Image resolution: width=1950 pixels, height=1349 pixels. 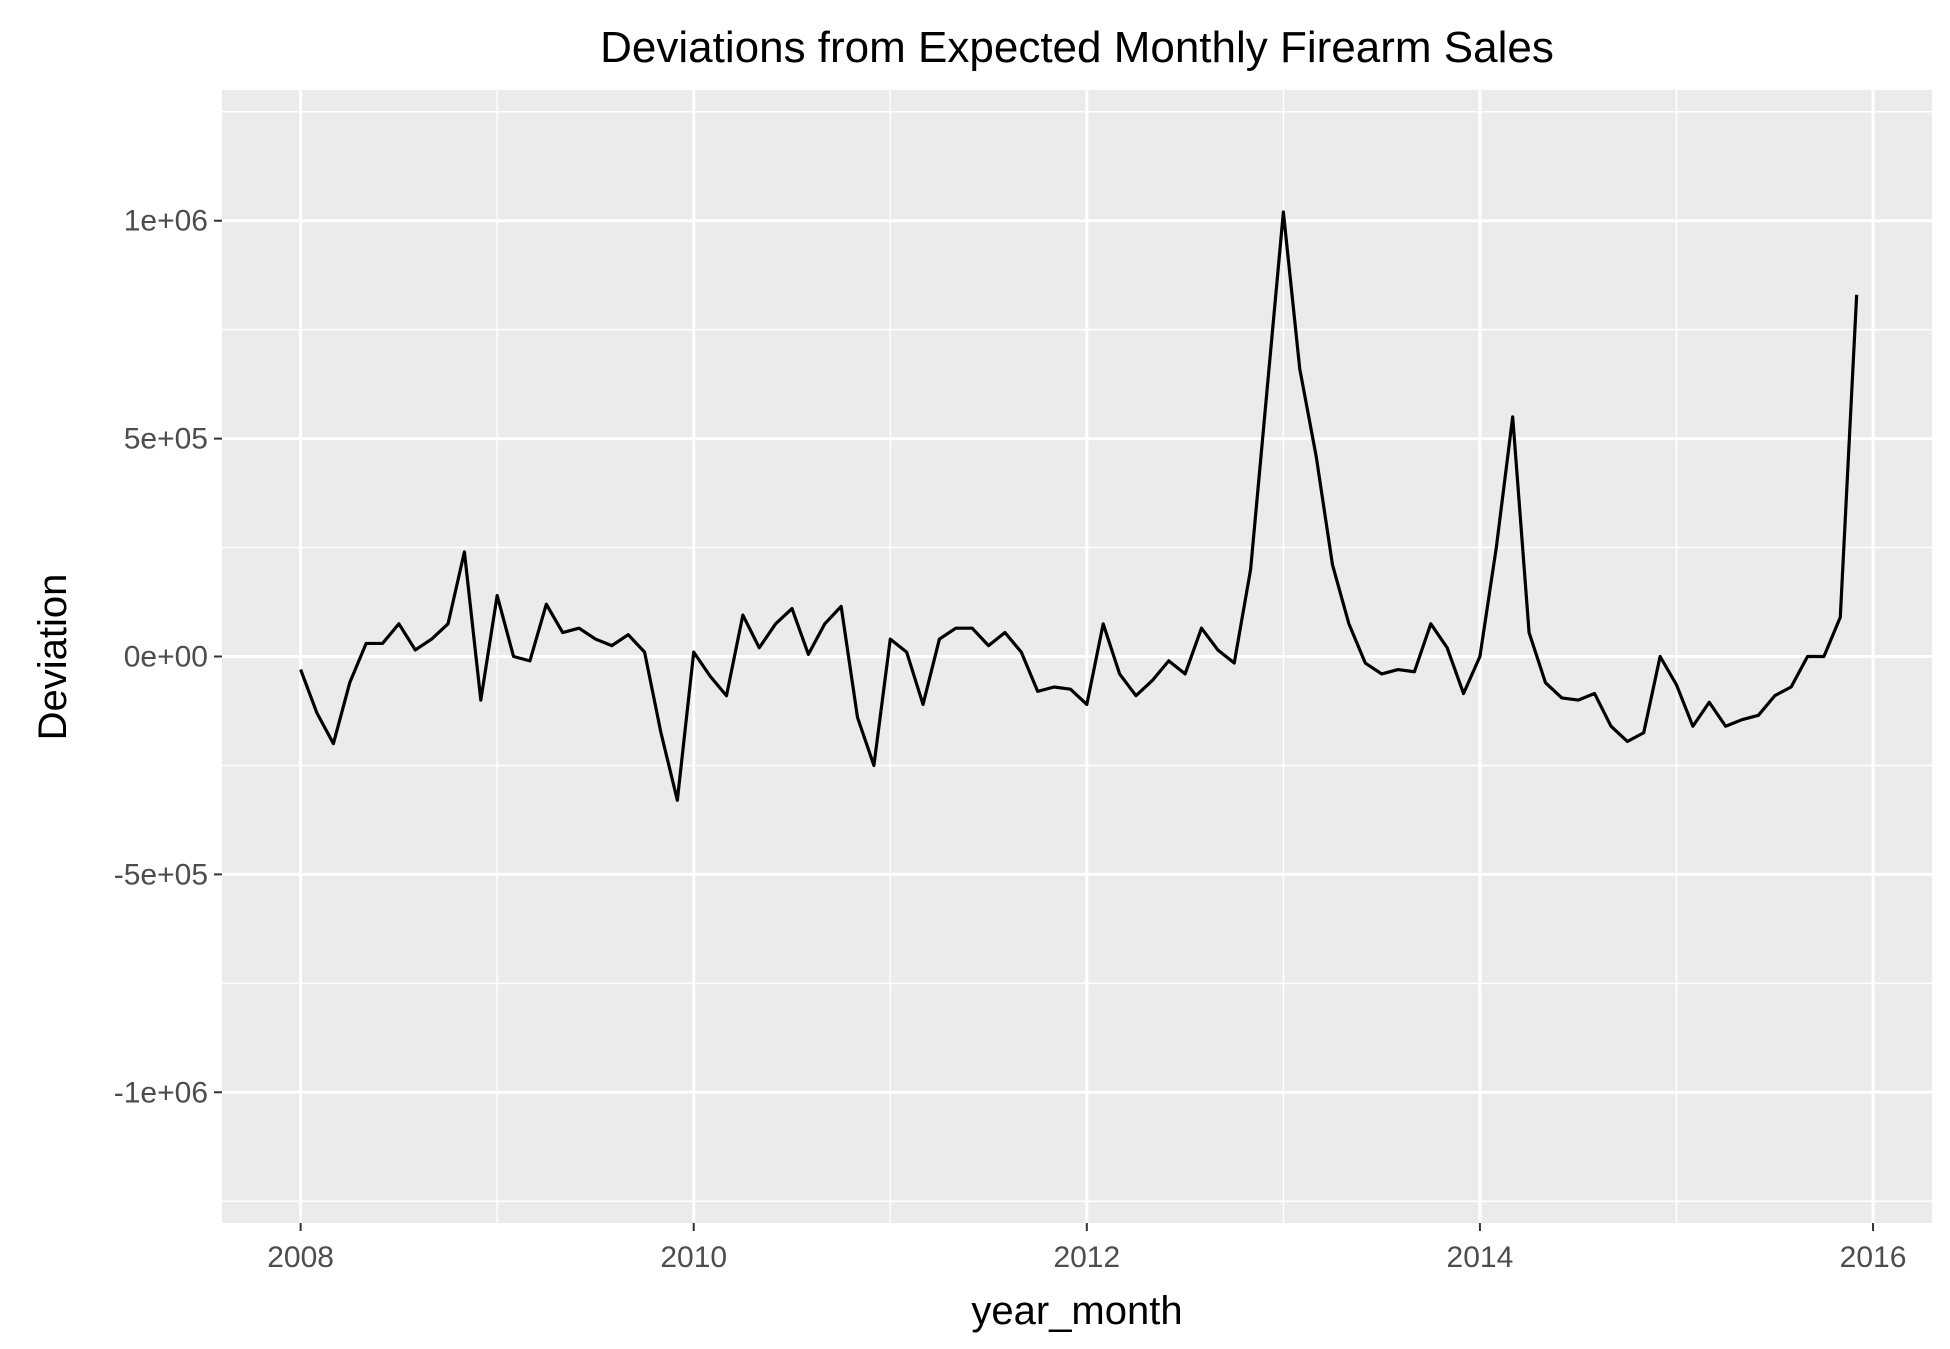 What do you see at coordinates (166, 439) in the screenshot?
I see `y-tick-label: 5e+05` at bounding box center [166, 439].